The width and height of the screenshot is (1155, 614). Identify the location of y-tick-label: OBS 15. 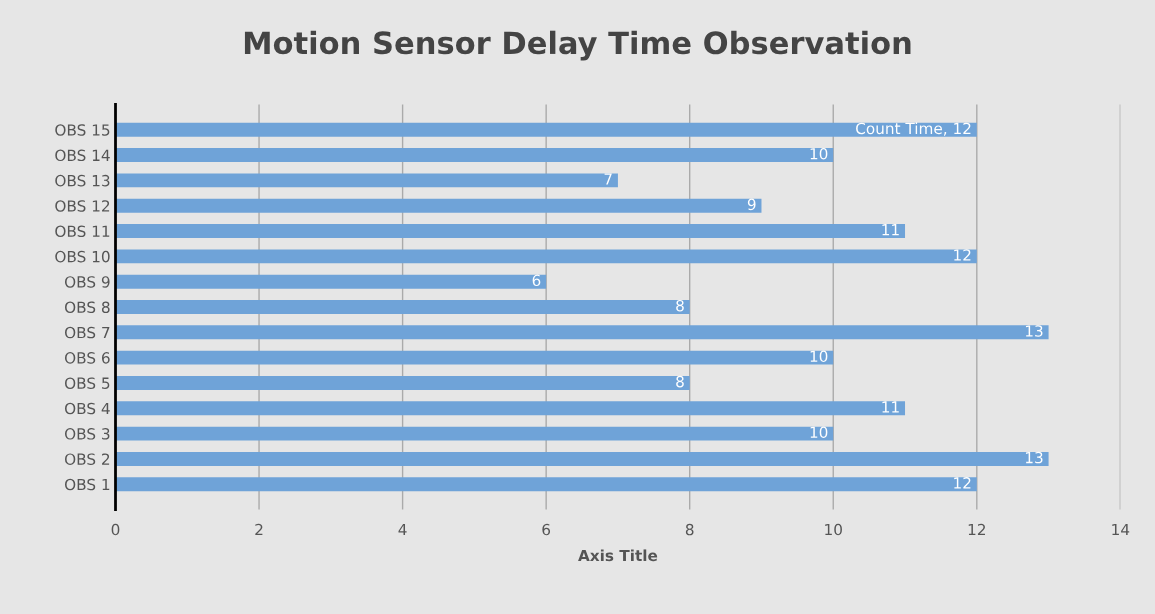
(82, 130).